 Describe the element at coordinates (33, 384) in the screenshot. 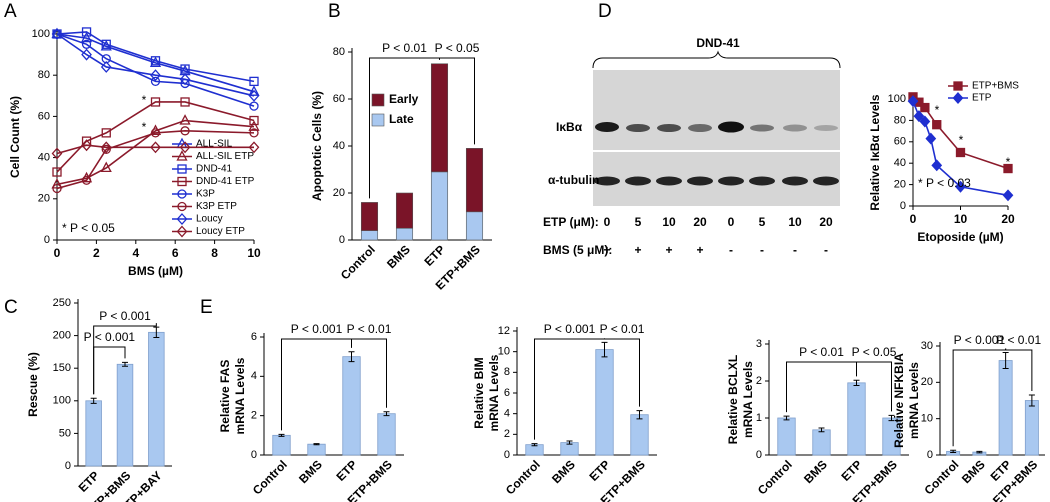

I see `y-axis-label: Rescue (%)` at that location.